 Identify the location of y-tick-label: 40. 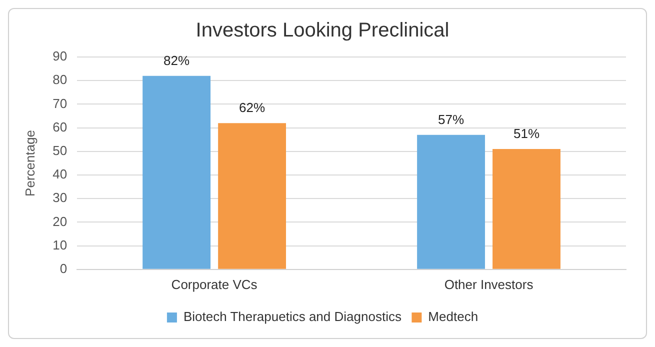
(60, 174).